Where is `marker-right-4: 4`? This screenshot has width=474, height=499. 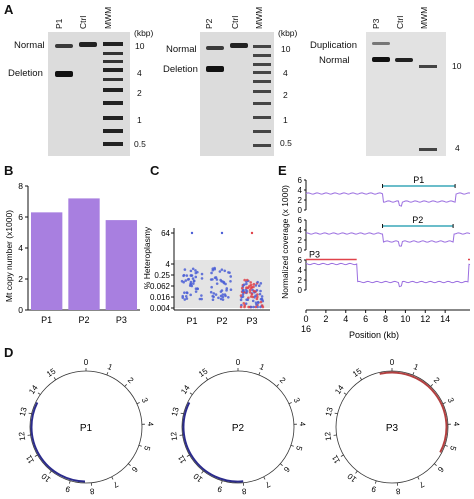 marker-right-4: 4 is located at coordinates (457, 148).